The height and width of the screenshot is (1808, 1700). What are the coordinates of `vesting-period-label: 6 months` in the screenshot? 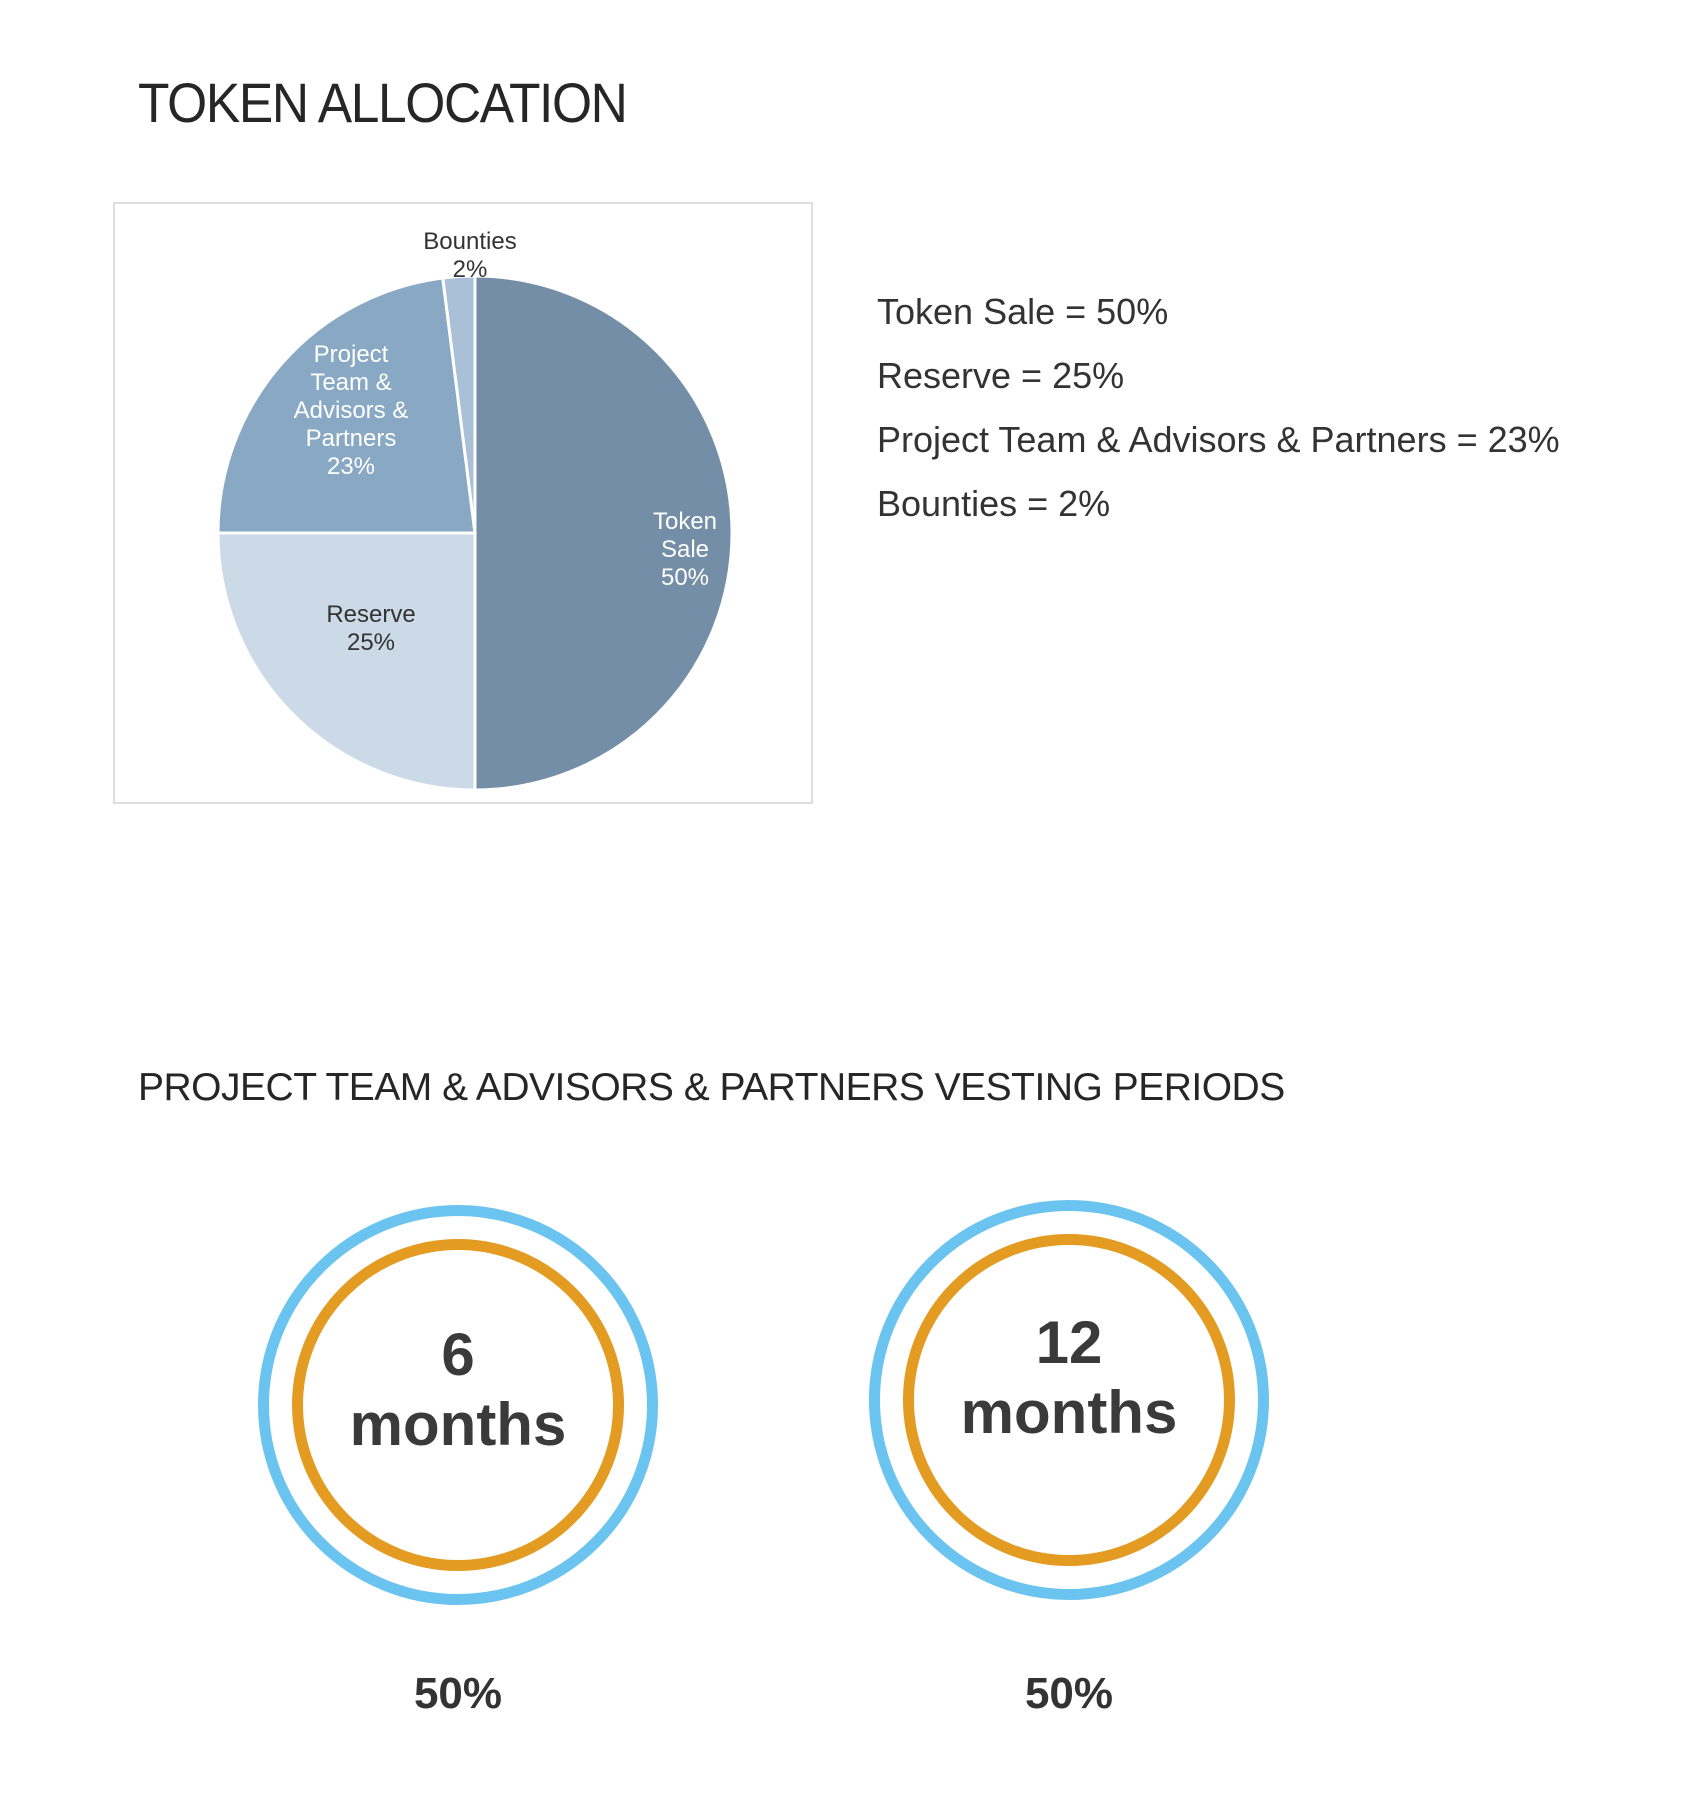 It's located at (458, 1390).